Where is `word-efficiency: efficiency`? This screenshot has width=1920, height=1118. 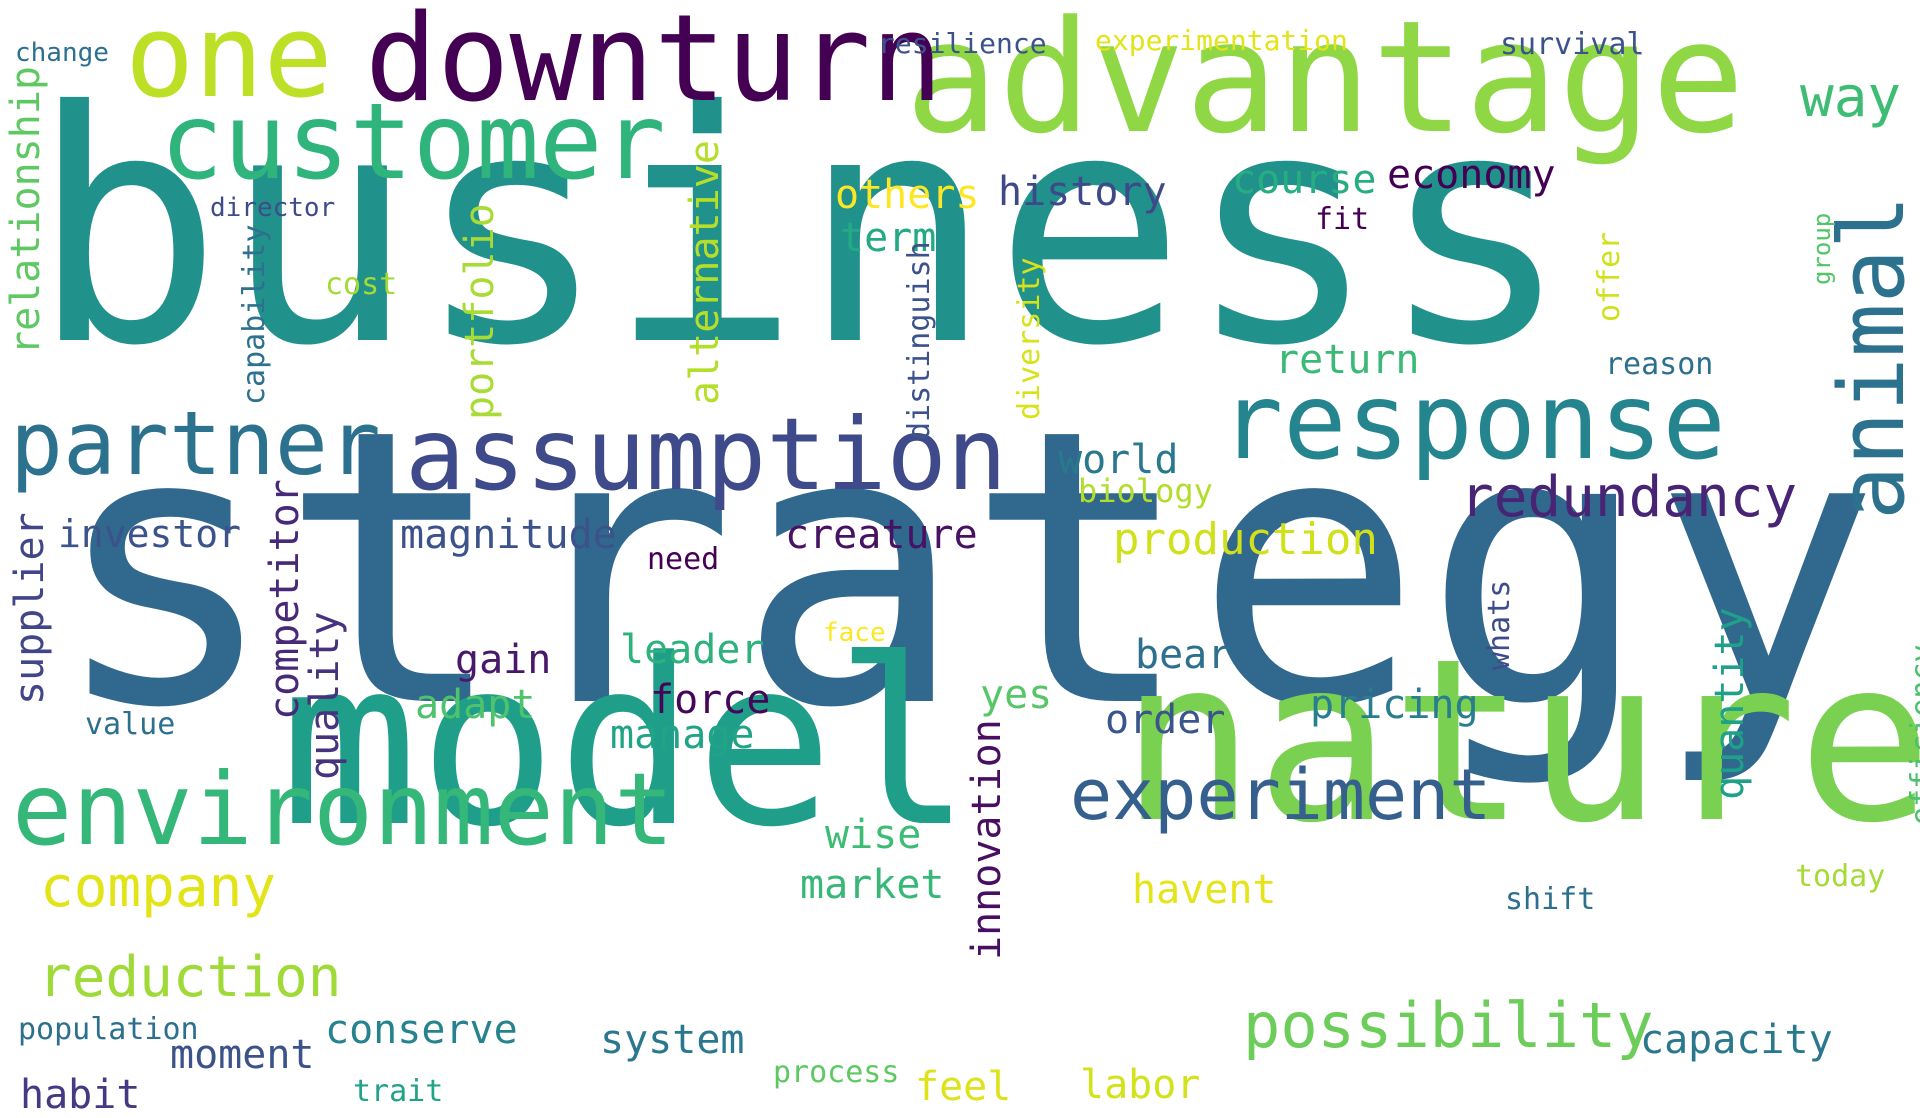 word-efficiency: efficiency is located at coordinates (1912, 734).